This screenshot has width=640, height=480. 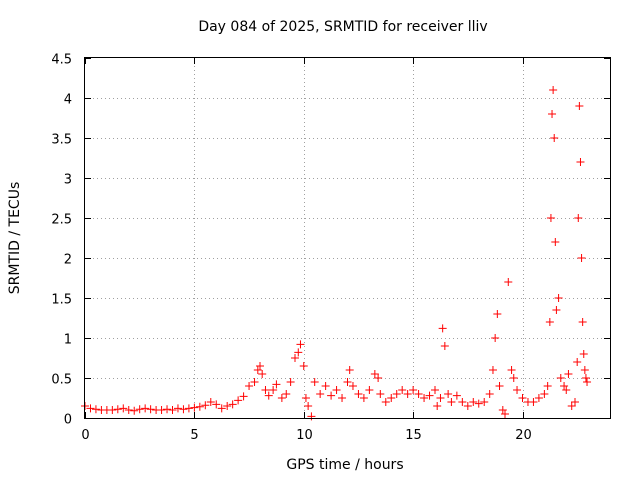 I want to click on y-tick-label: 2.5, so click(x=61, y=220).